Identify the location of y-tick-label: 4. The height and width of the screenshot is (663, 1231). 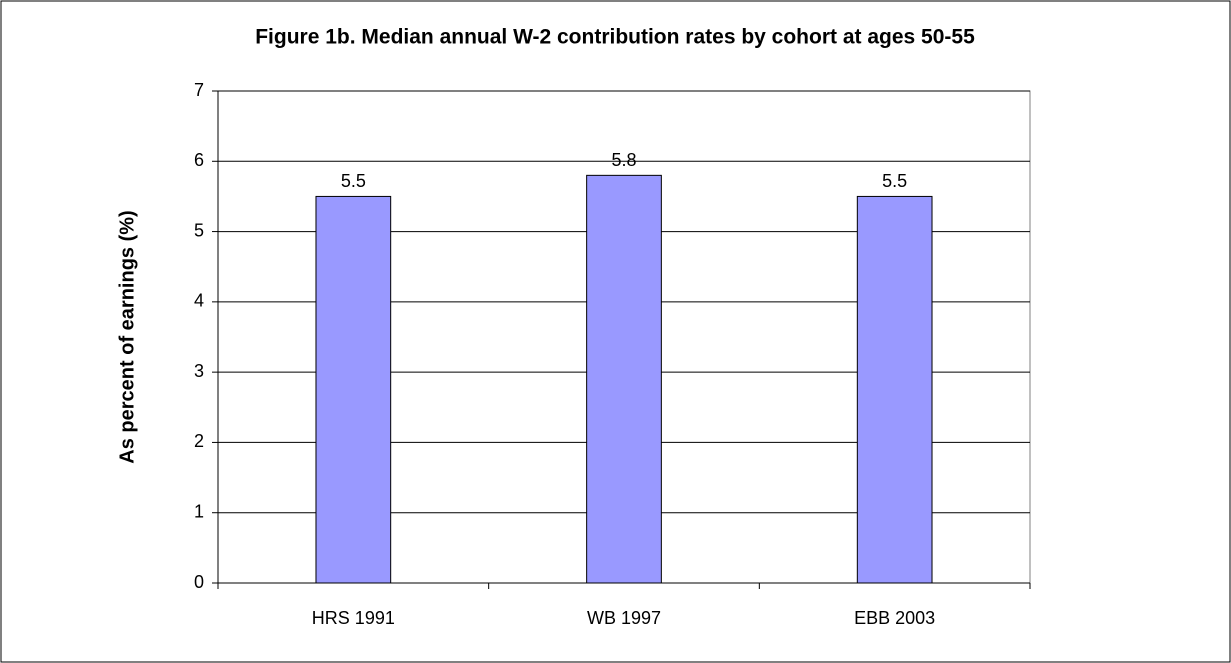
(199, 301).